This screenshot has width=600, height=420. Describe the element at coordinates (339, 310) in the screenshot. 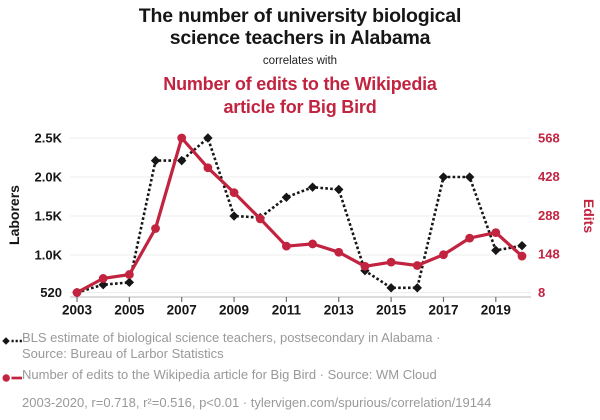

I see `x-tick-label: 2013` at that location.